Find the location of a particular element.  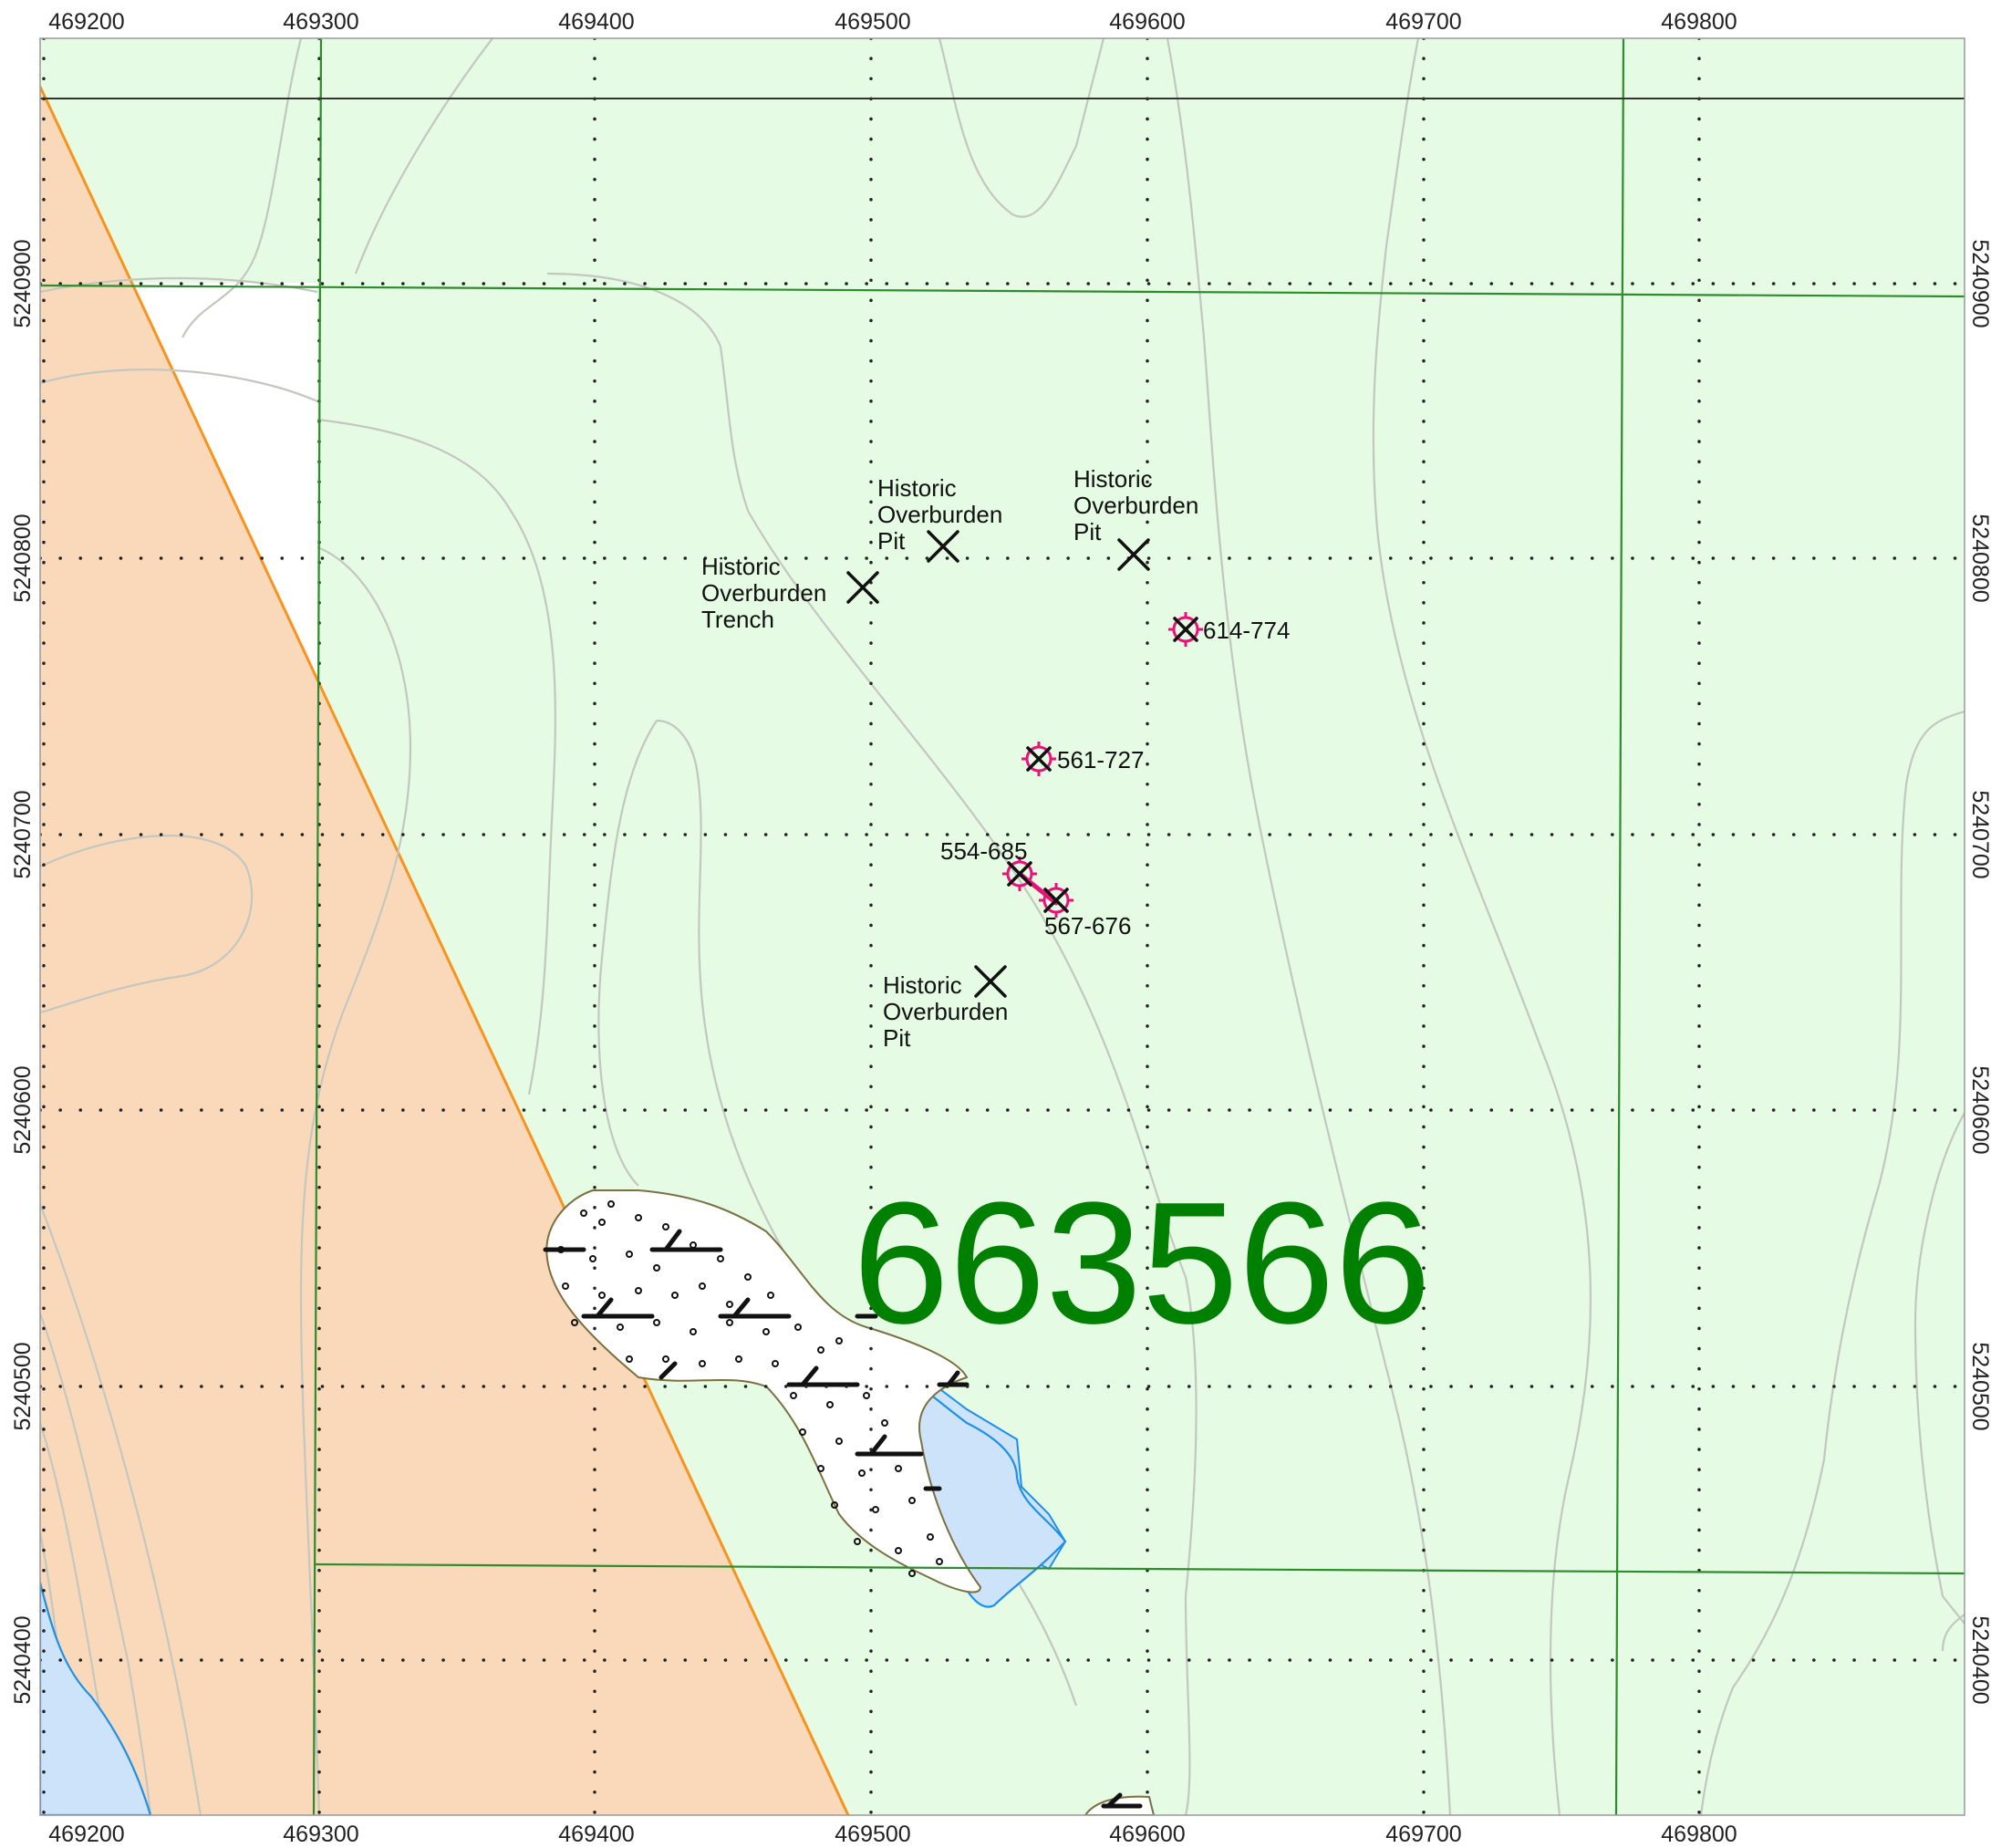

x-tick-top: 469800 is located at coordinates (1699, 22).